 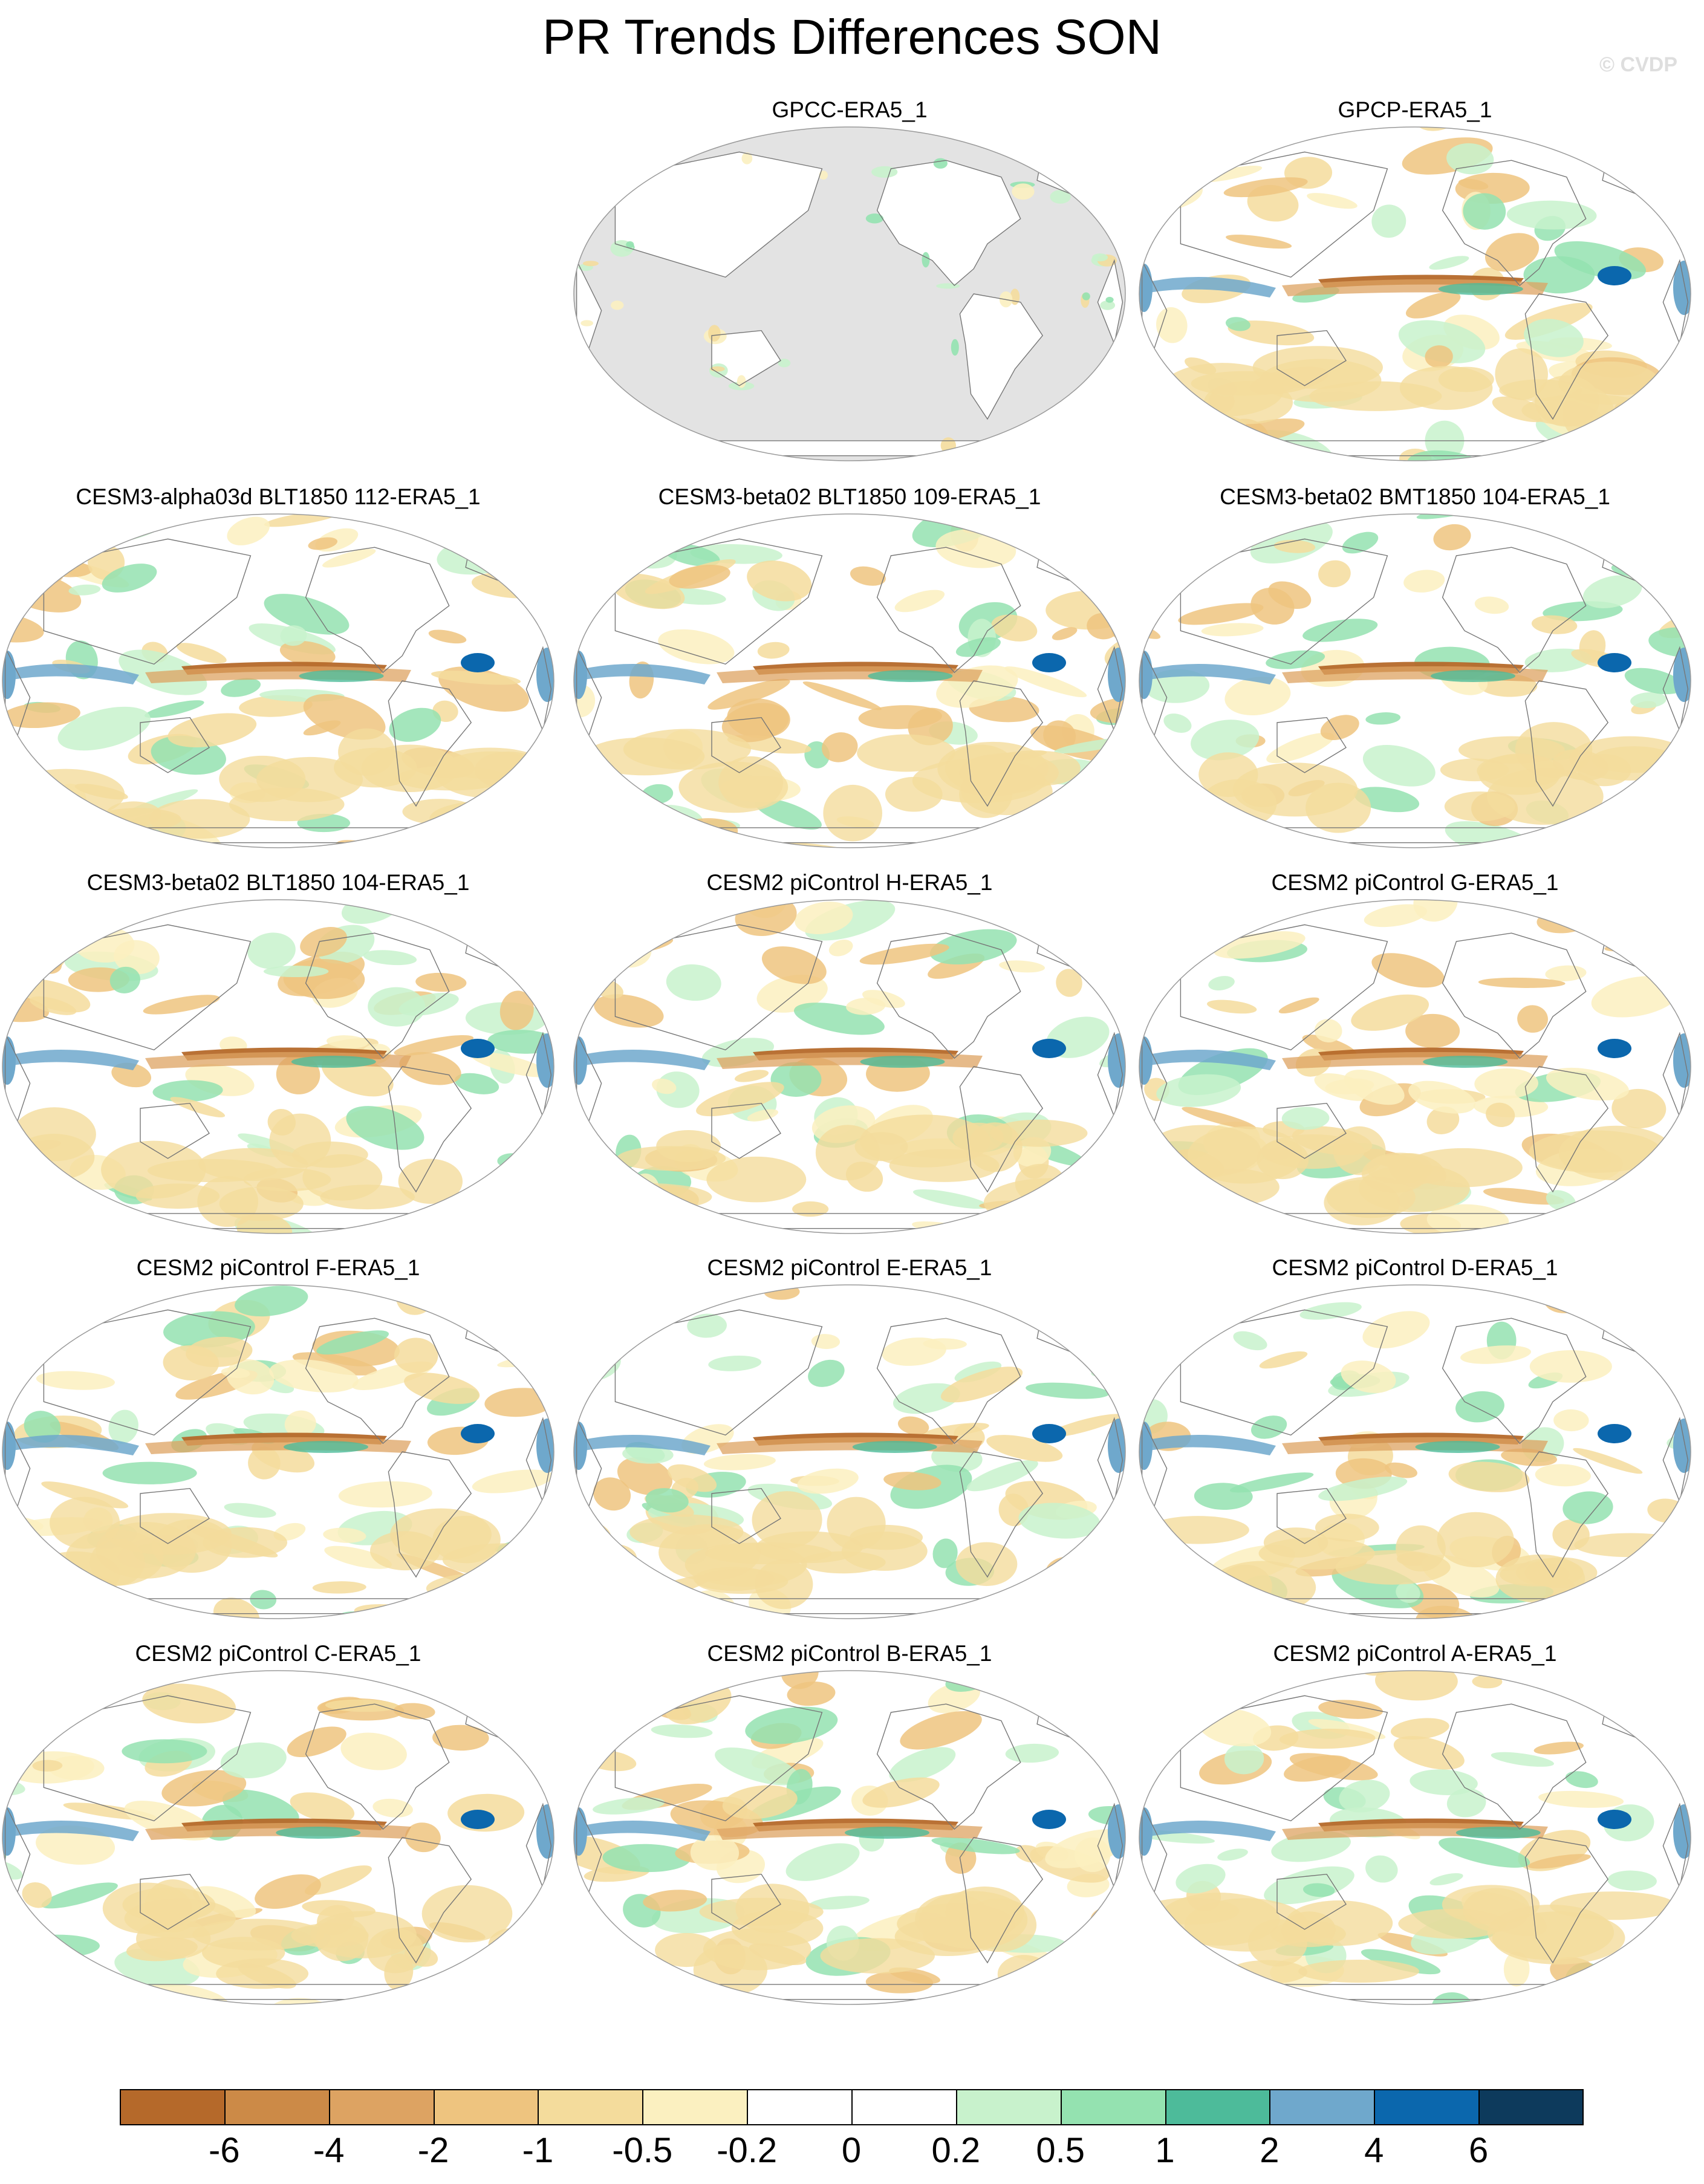 What do you see at coordinates (849, 1059) in the screenshot?
I see `map-panel: CESM2 piControl H-ERA5_1` at bounding box center [849, 1059].